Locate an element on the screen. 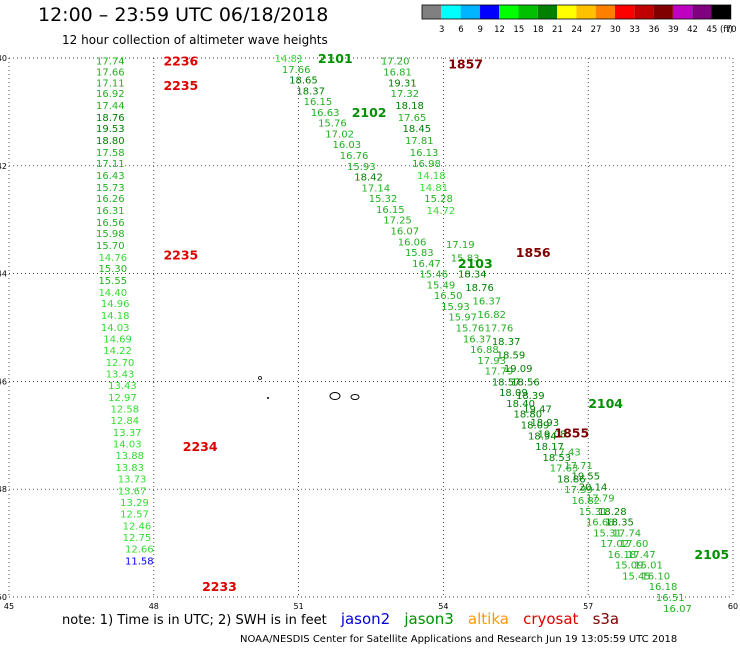 The height and width of the screenshot is (650, 740). data-point-label: 17.74 is located at coordinates (110, 62).